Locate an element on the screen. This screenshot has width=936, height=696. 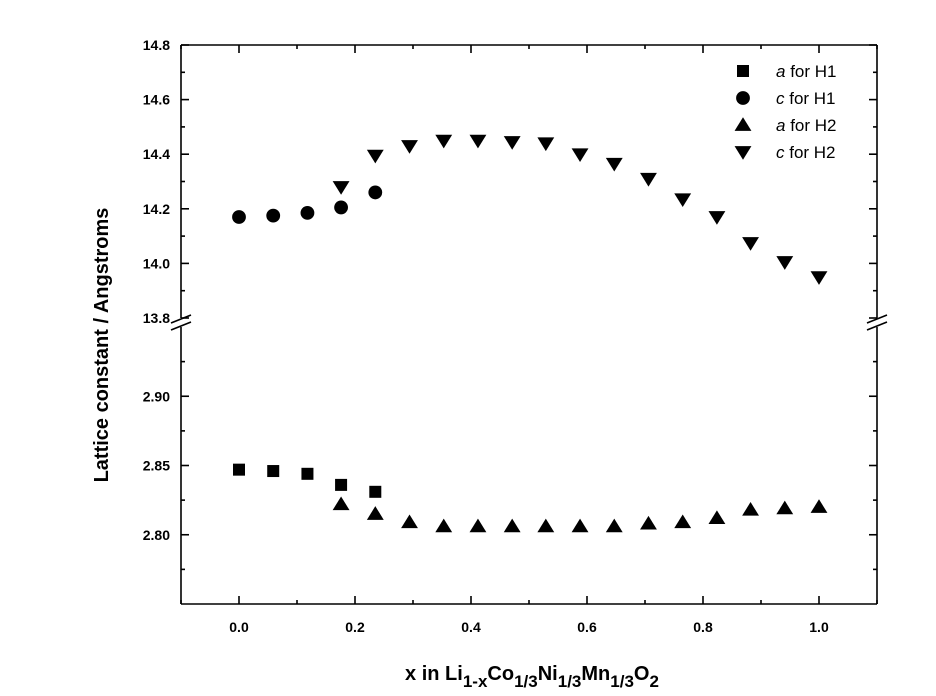
x-tick-label: 0.2 is located at coordinates (355, 627).